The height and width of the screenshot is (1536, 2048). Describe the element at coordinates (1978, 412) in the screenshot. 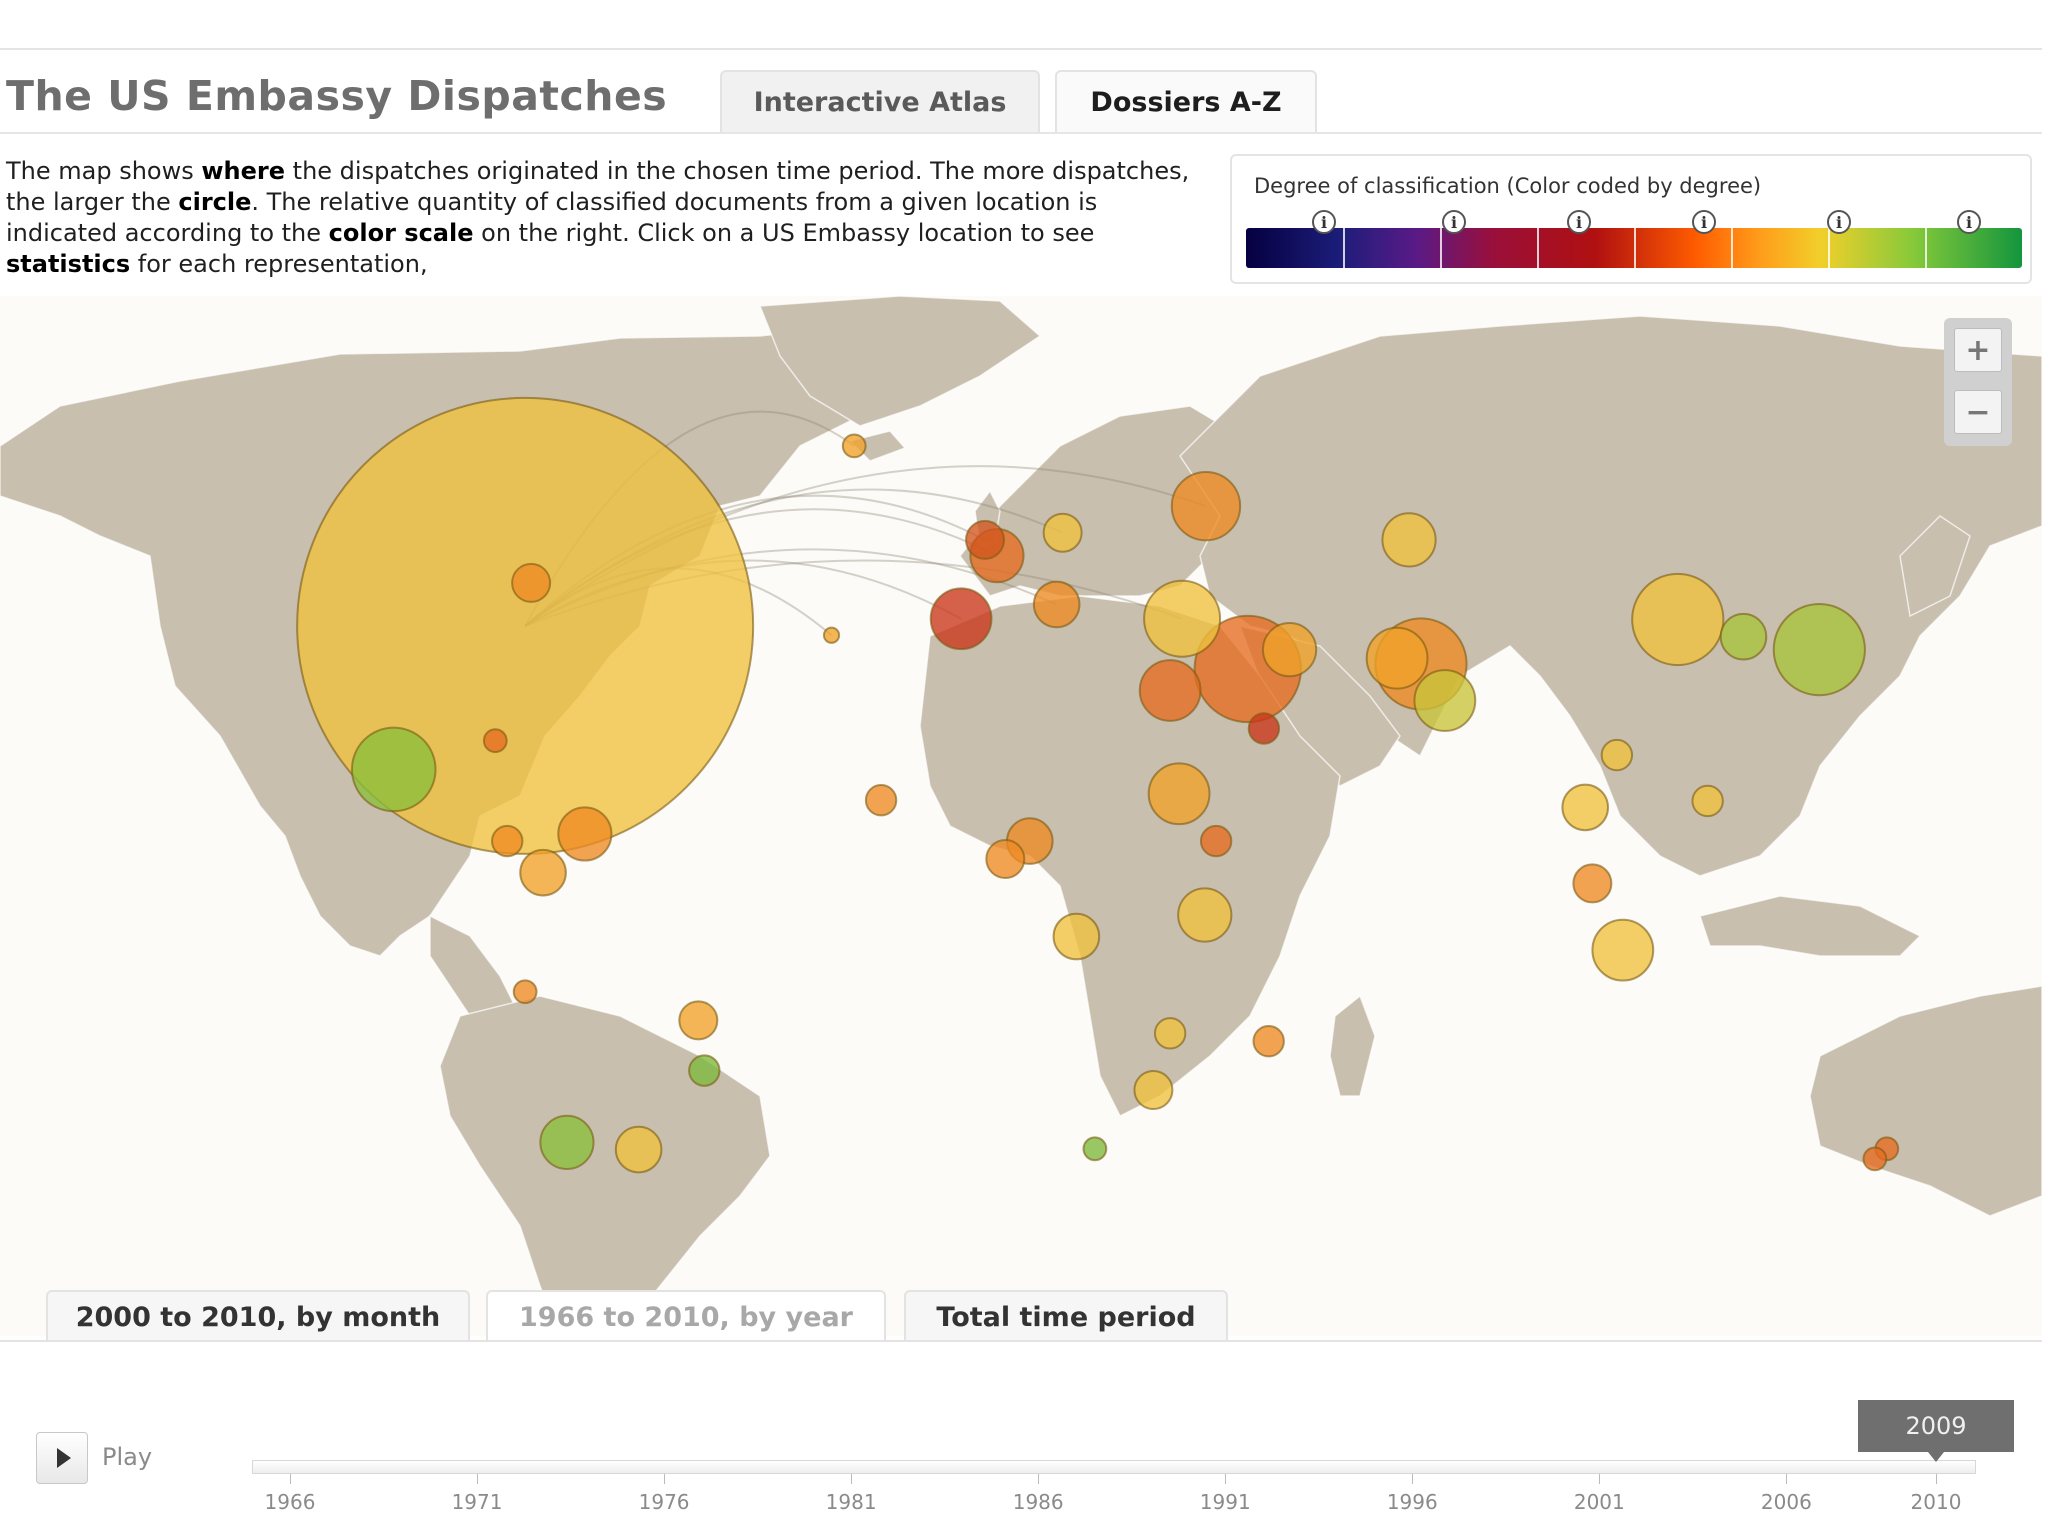

I see `zoom-out-button: −` at that location.